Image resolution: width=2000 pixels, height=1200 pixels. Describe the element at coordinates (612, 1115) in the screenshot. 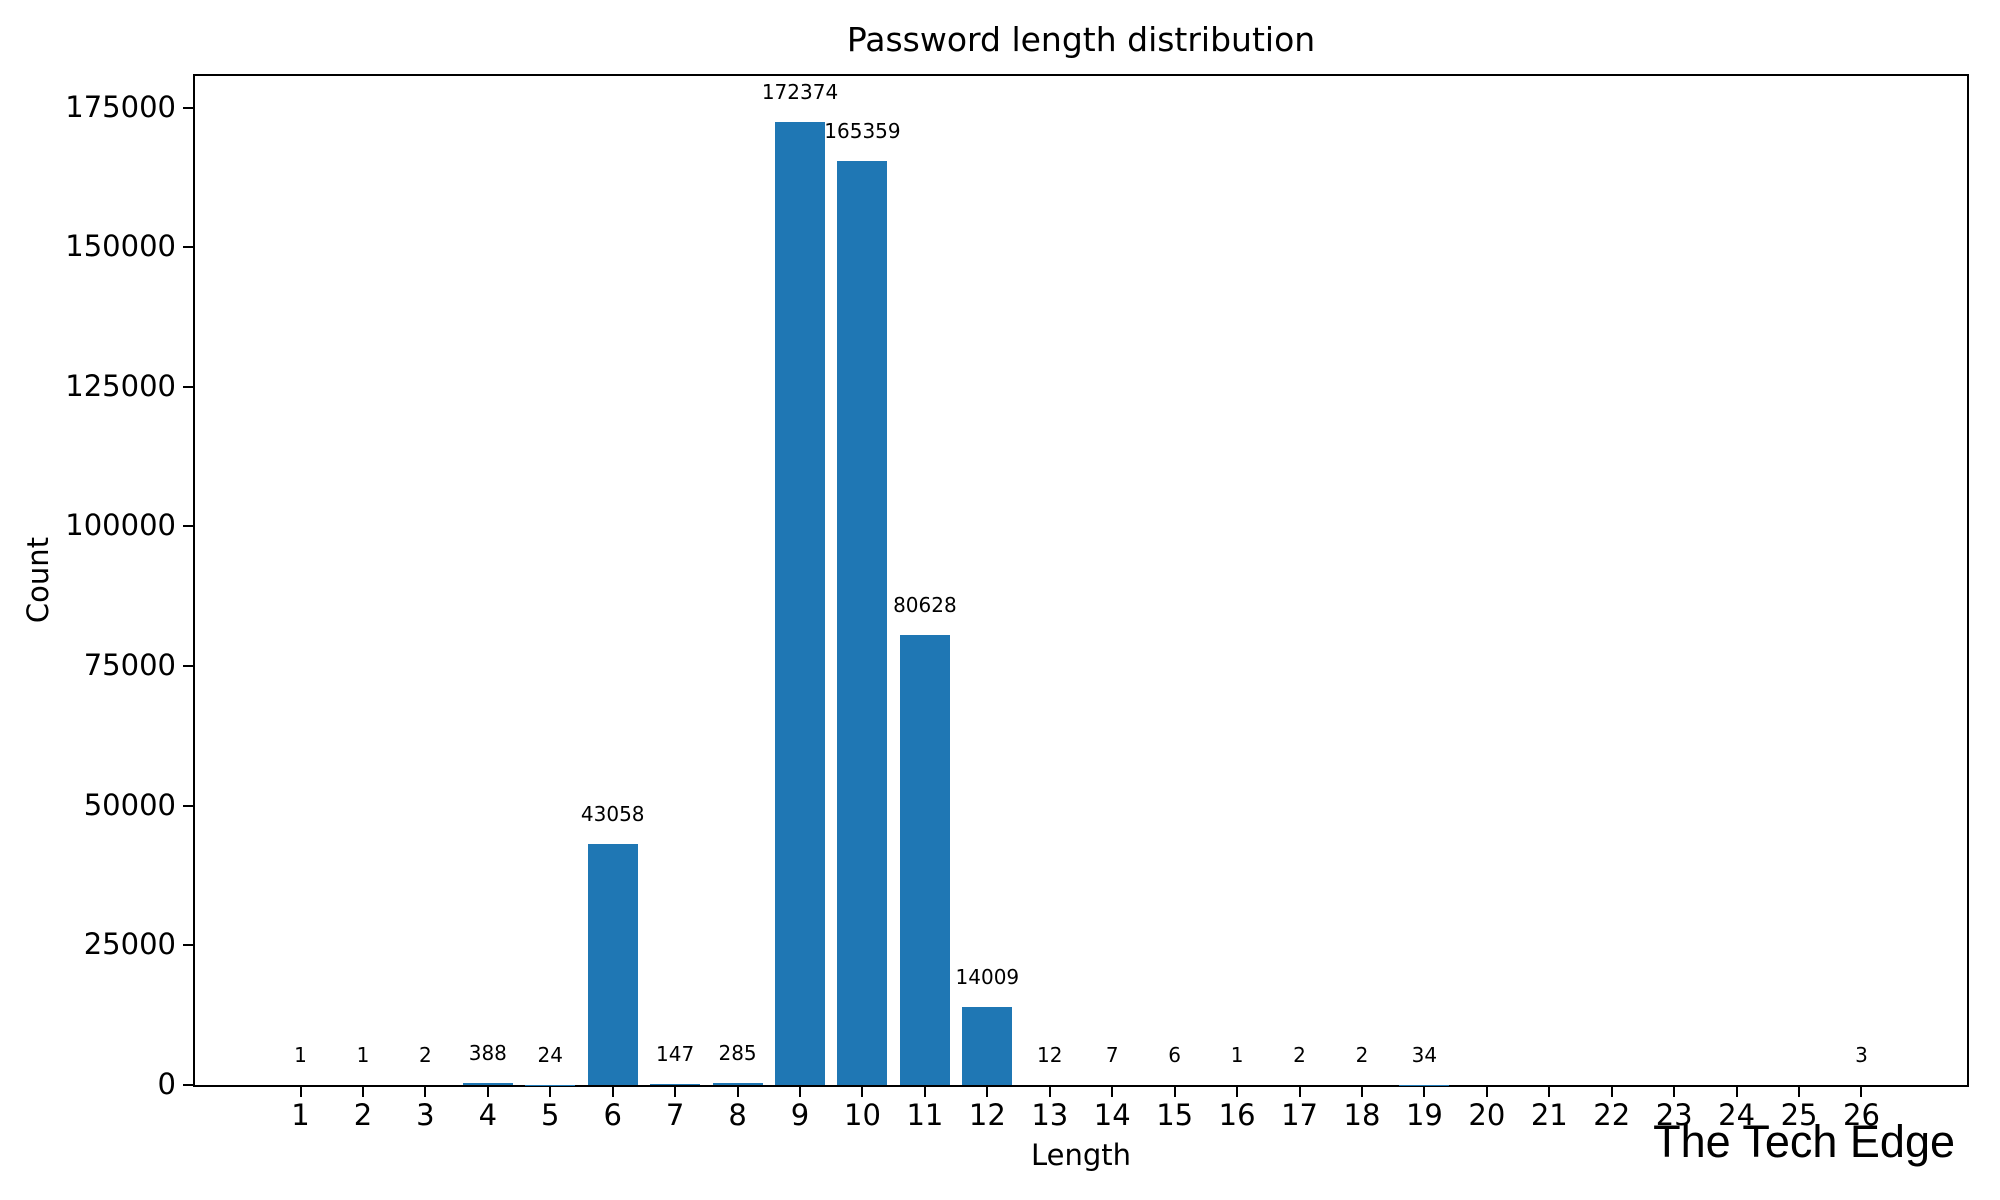

I see `x-tick-label: 6` at that location.